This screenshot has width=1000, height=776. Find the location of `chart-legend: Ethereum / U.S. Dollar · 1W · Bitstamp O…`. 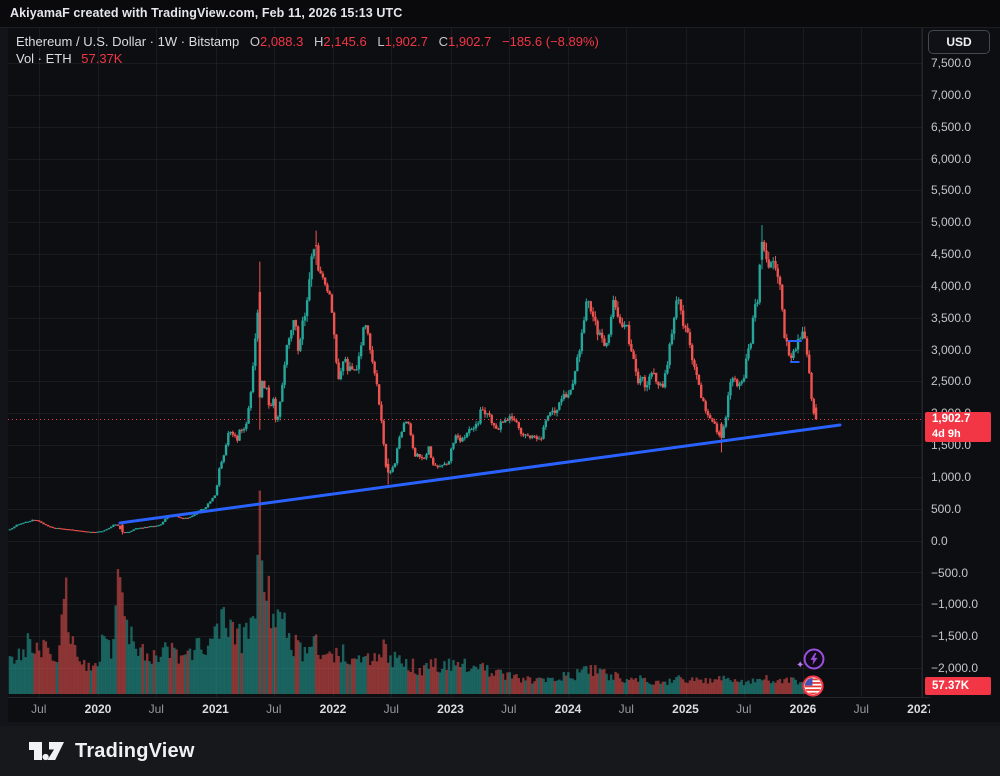

chart-legend: Ethereum / U.S. Dollar · 1W · Bitstamp O… is located at coordinates (307, 50).